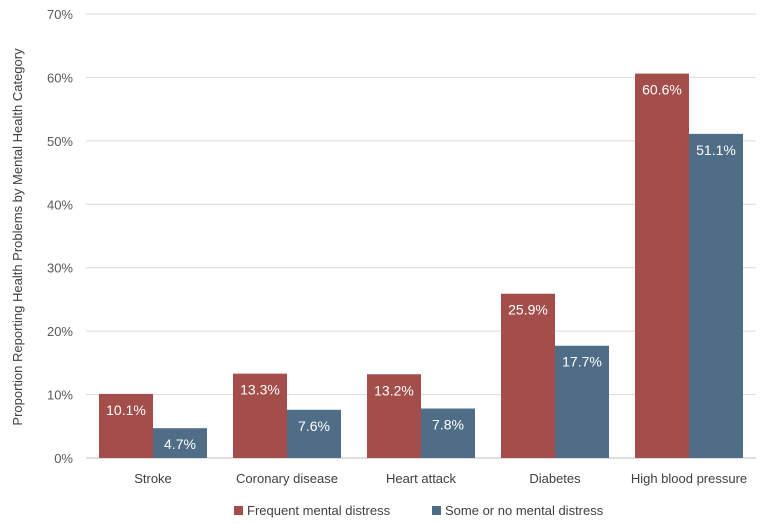 The width and height of the screenshot is (760, 523). I want to click on y-tick-label: 20%, so click(60, 331).